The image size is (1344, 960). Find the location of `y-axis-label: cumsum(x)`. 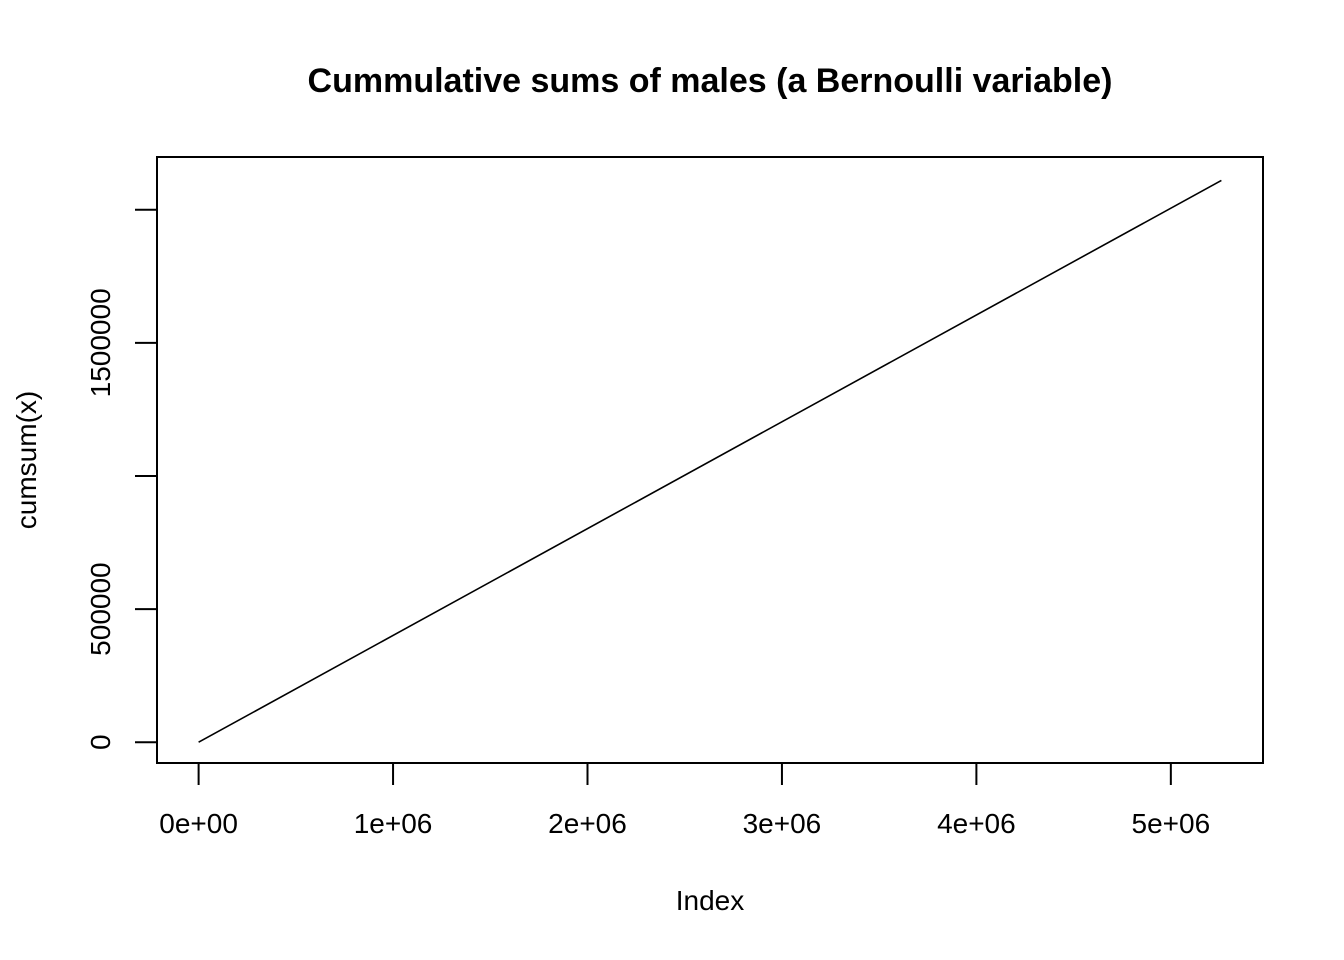

y-axis-label: cumsum(x) is located at coordinates (26, 460).